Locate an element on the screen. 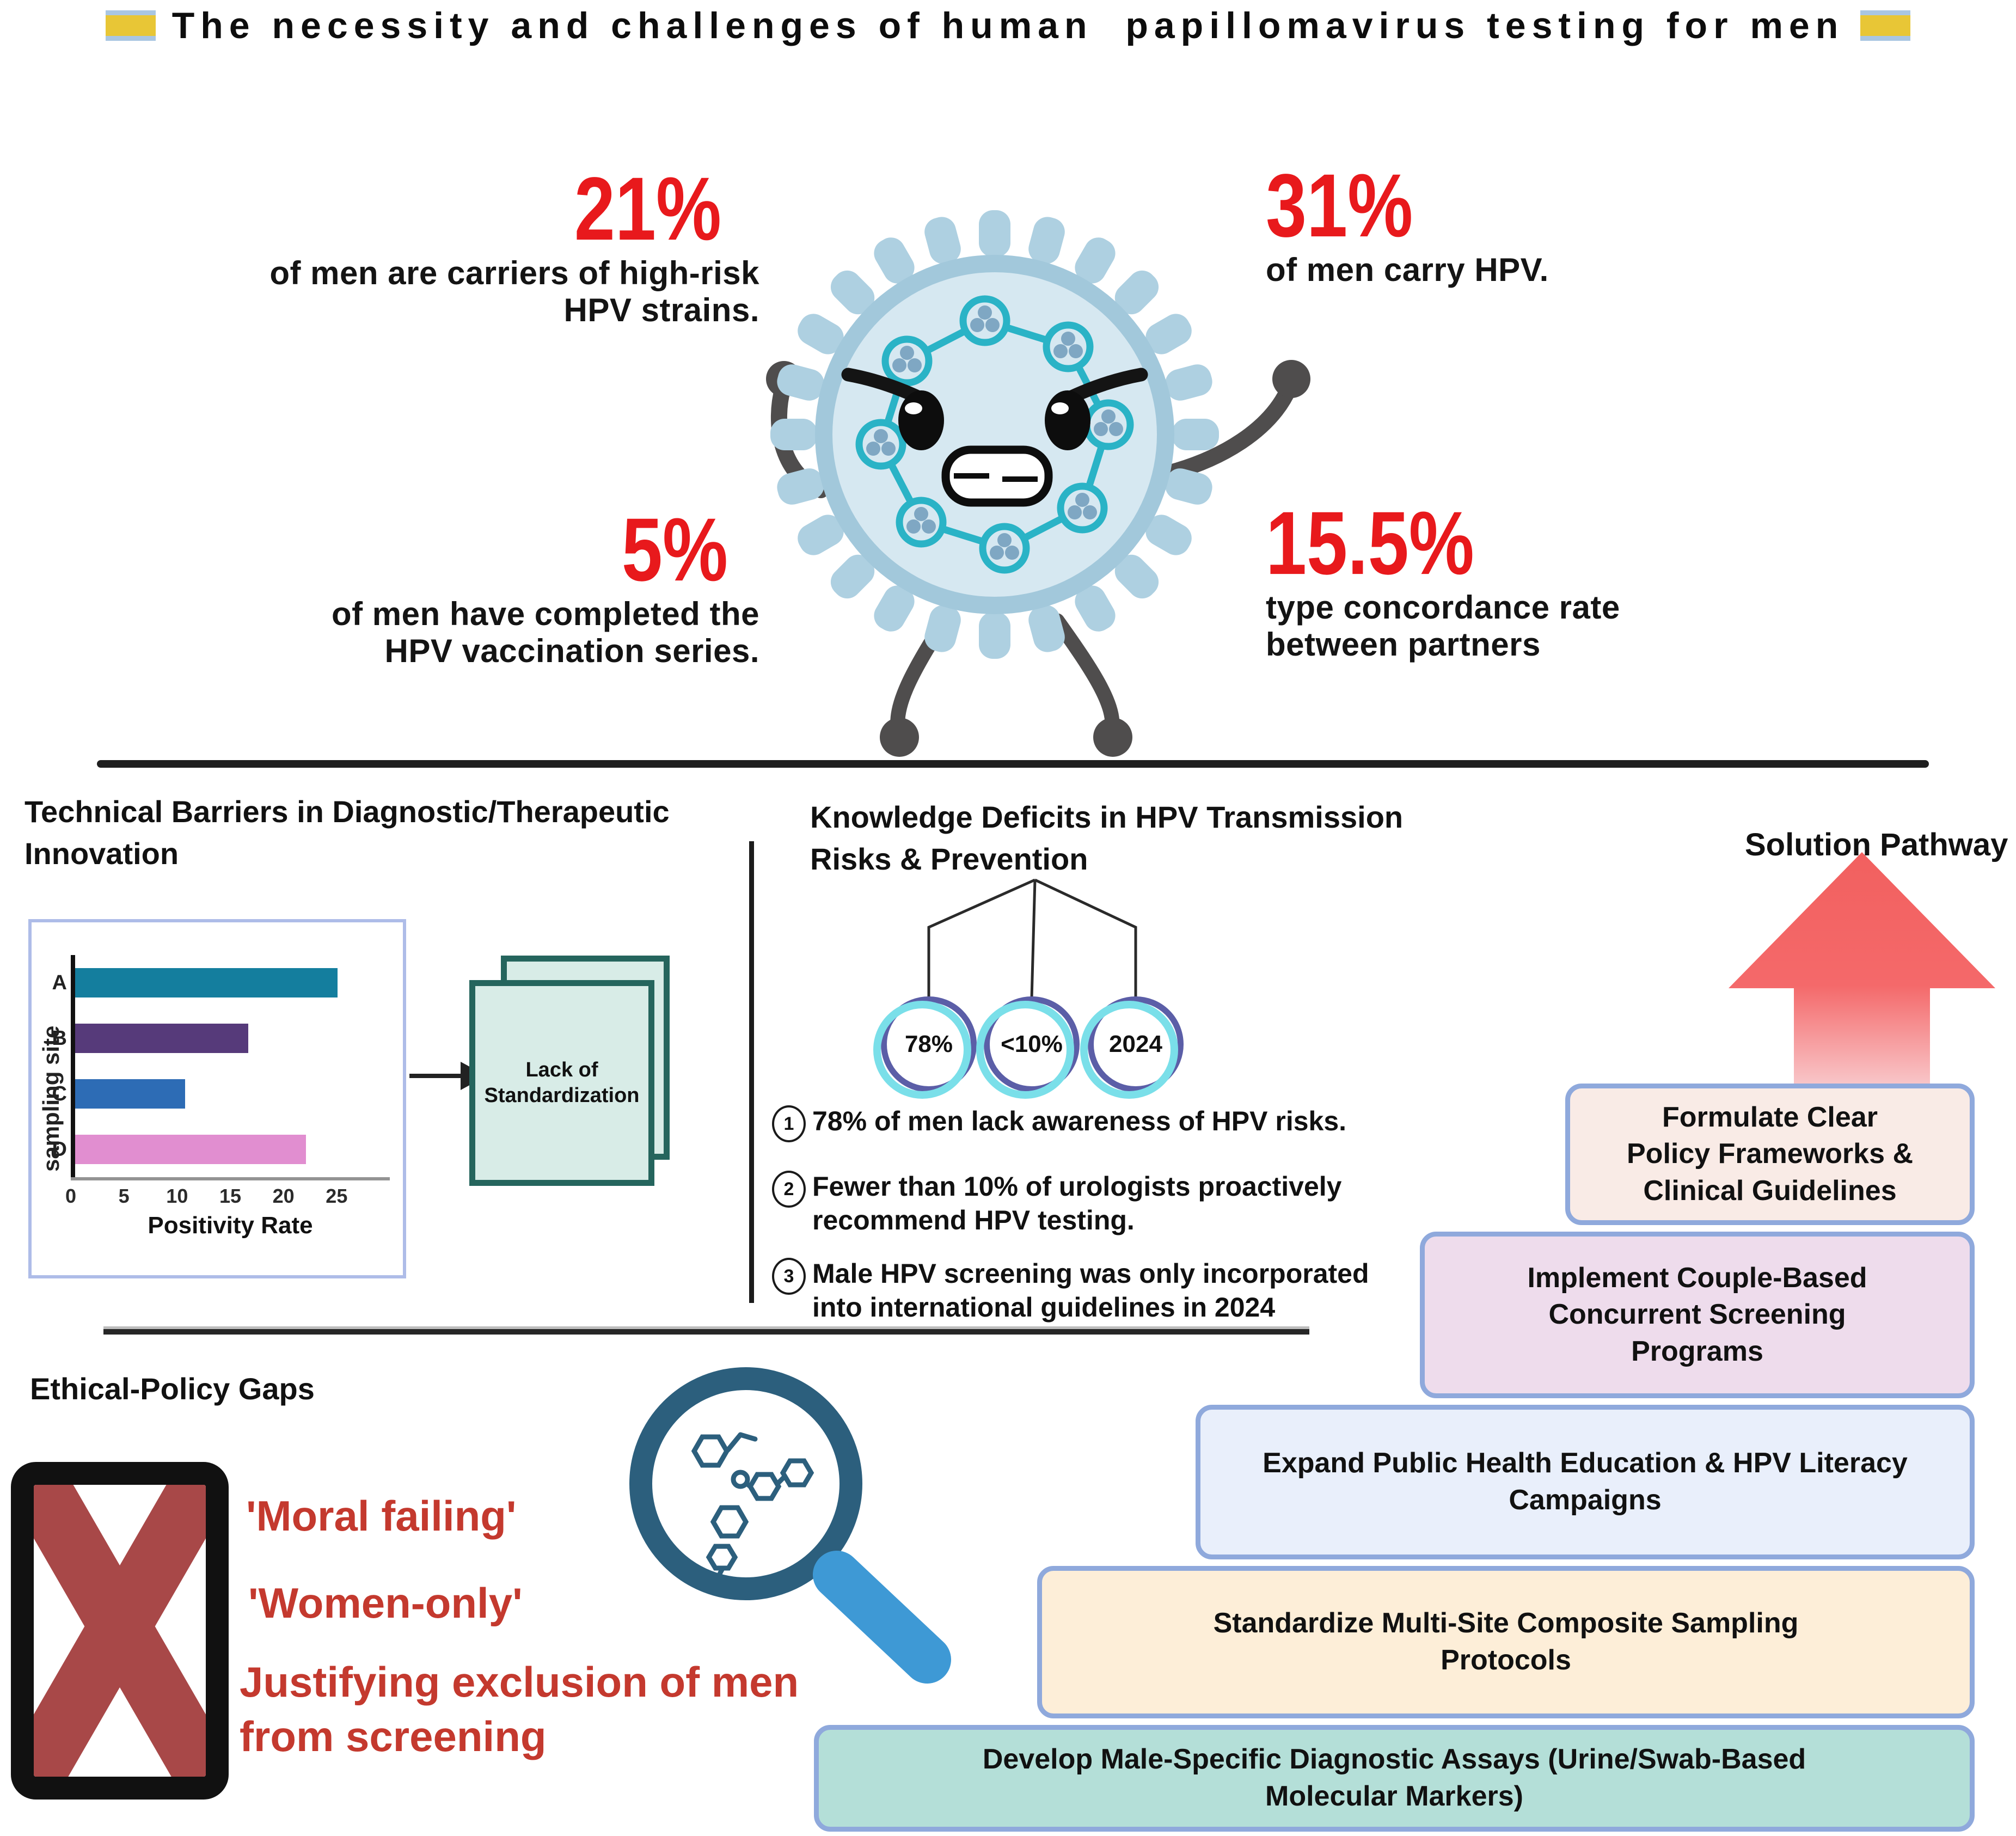 The height and width of the screenshot is (1836, 2016). quote-women-only: 'Women-only' is located at coordinates (385, 1603).